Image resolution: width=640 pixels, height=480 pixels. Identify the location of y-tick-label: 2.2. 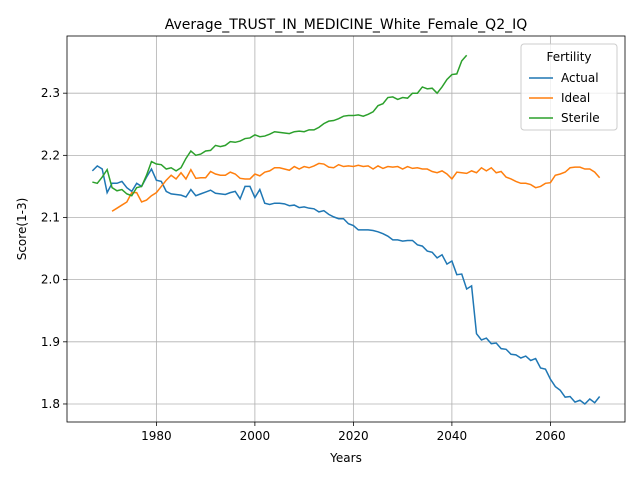
(50, 155).